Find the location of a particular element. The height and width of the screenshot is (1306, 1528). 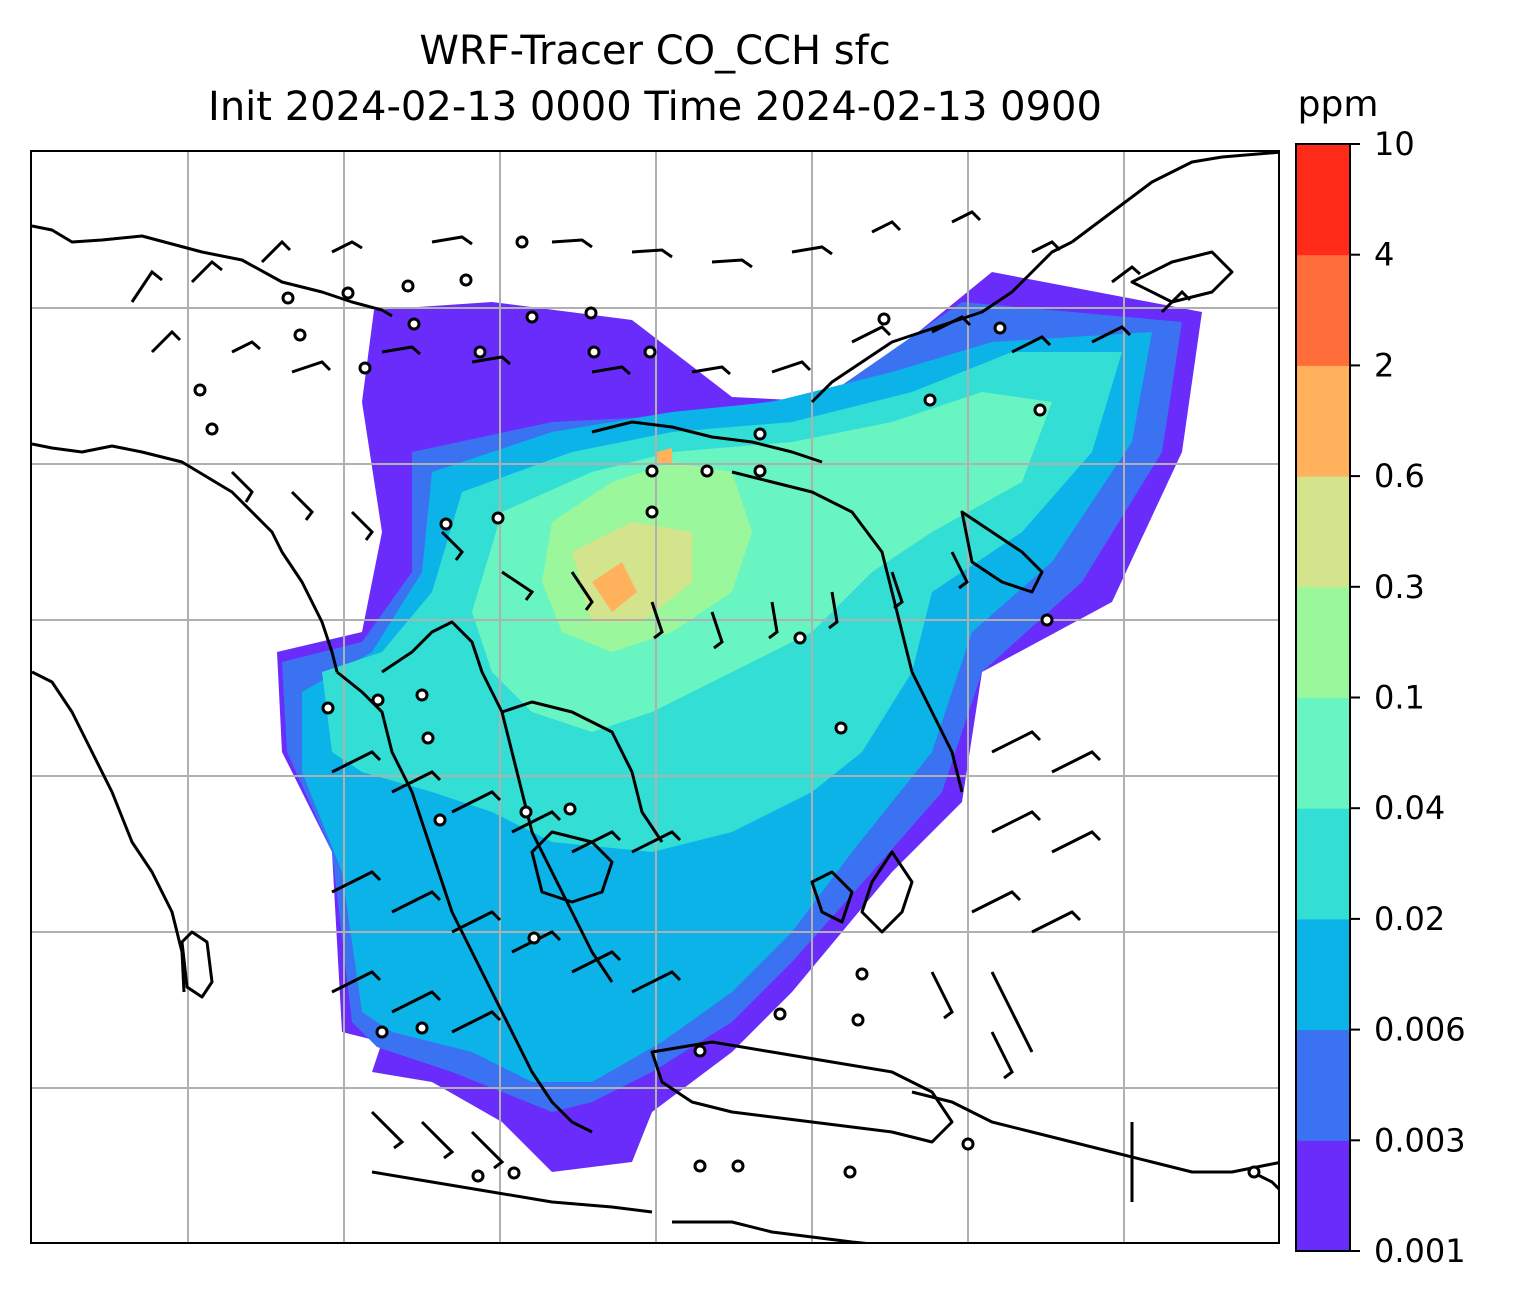

colorbar-tick-label: 0.3 is located at coordinates (1399, 587).